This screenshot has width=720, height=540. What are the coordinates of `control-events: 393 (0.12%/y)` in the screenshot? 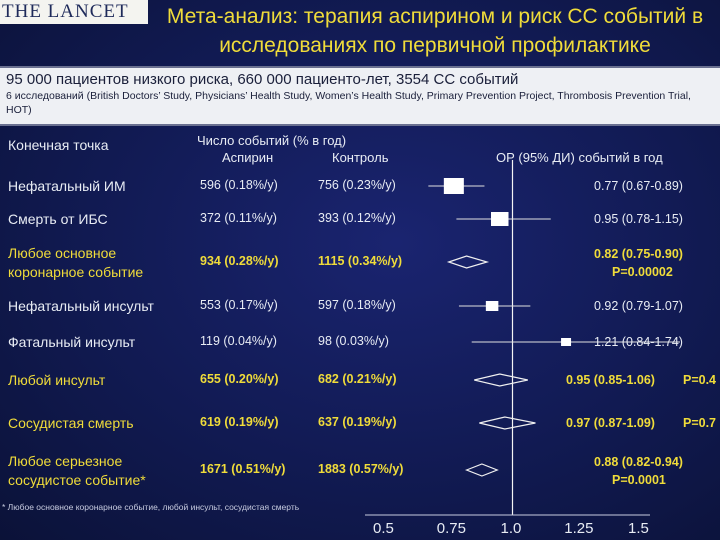 It's located at (357, 218).